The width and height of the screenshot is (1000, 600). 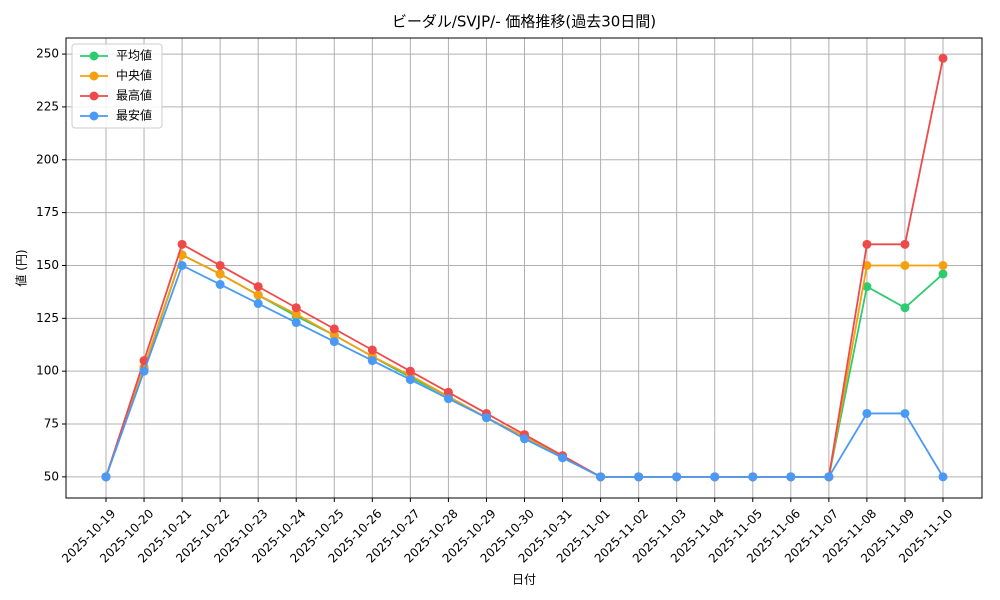 What do you see at coordinates (134, 95) in the screenshot?
I see `legend-label: 最高値` at bounding box center [134, 95].